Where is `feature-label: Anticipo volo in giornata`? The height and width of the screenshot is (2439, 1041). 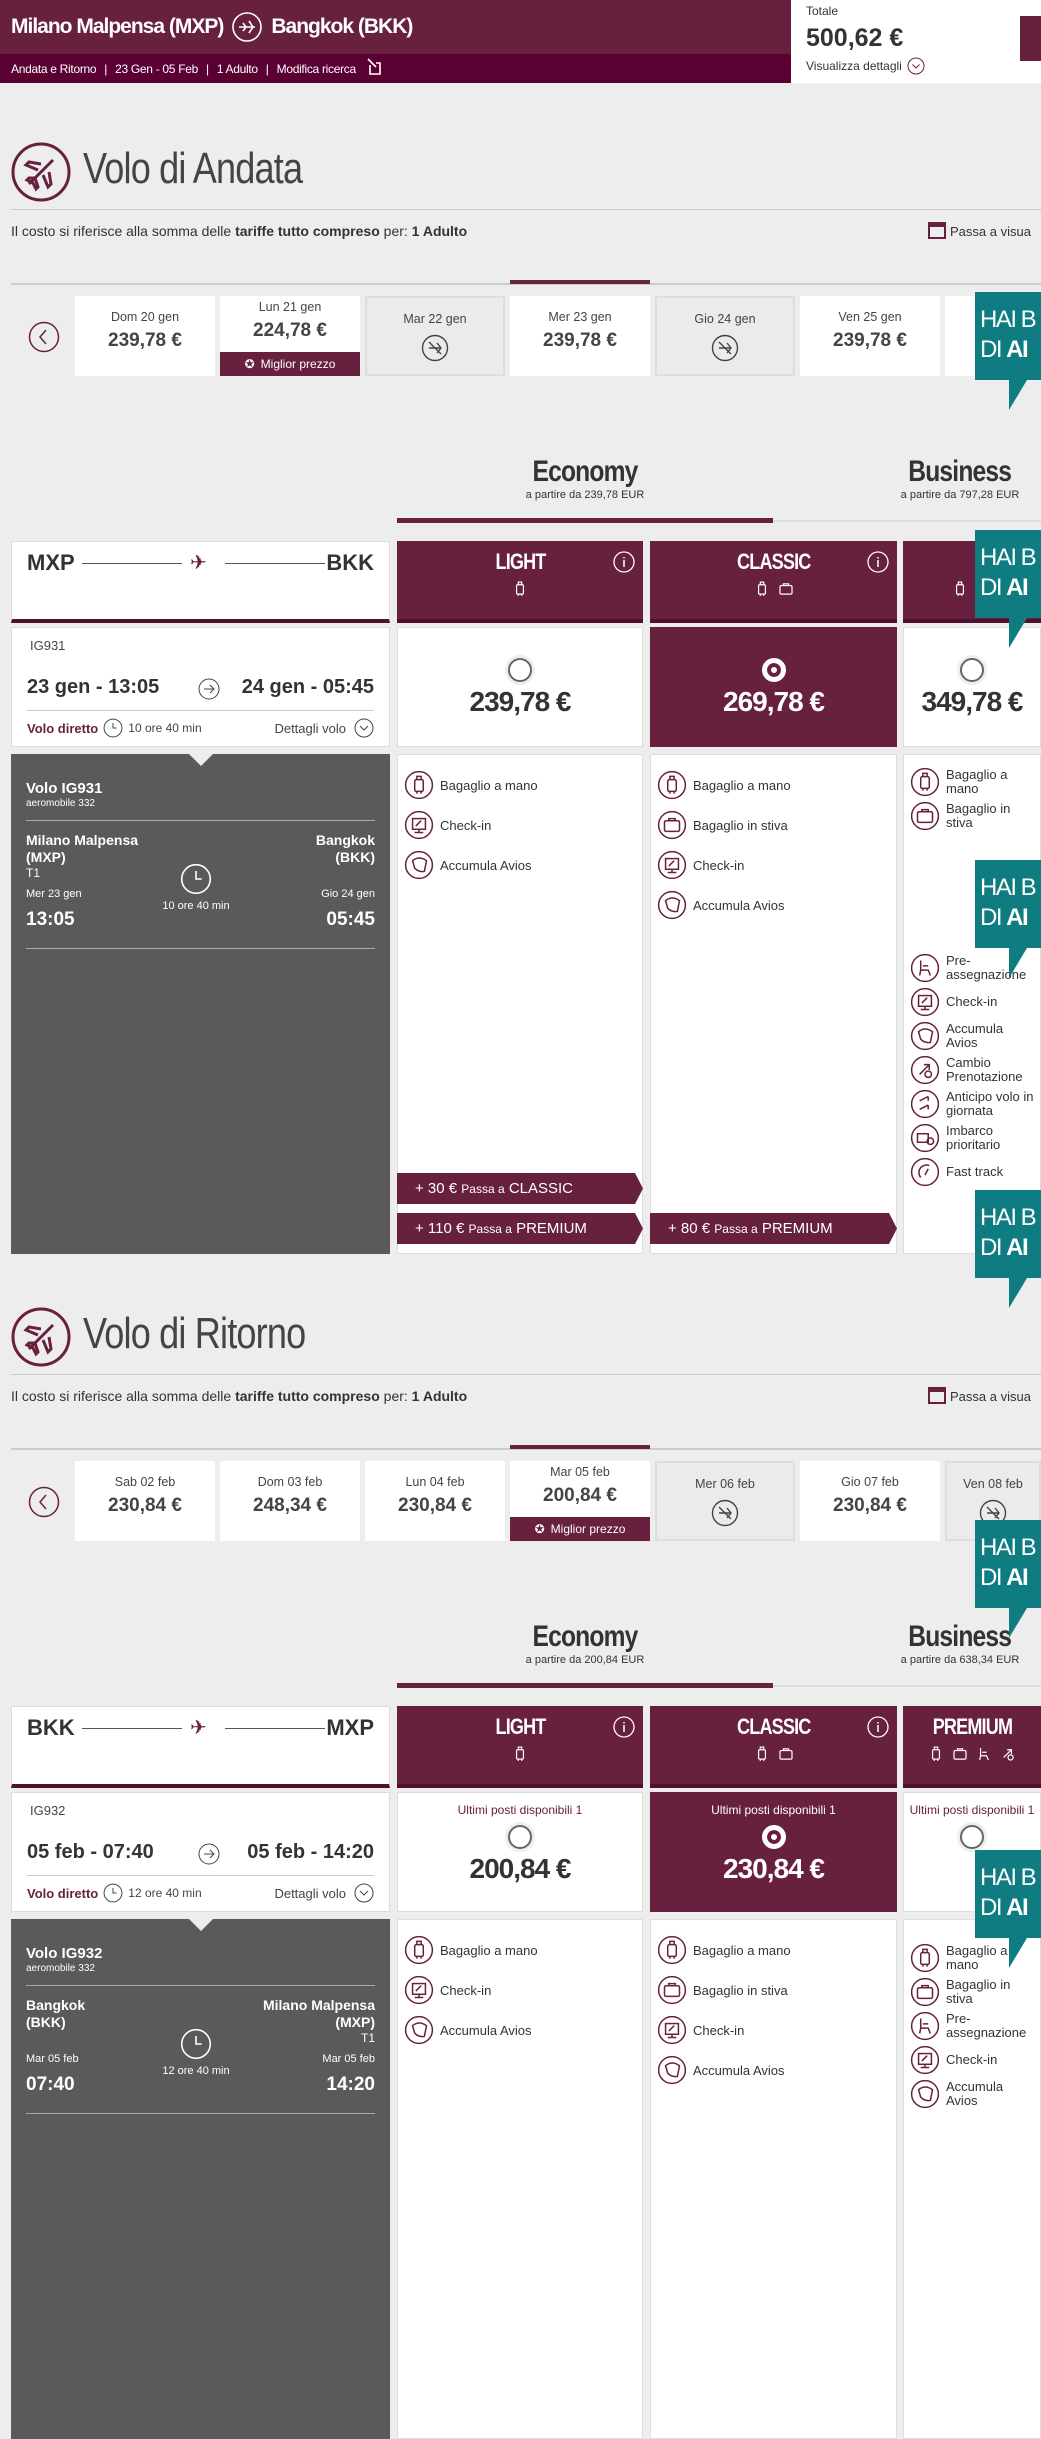 feature-label: Anticipo volo in giornata is located at coordinates (990, 1103).